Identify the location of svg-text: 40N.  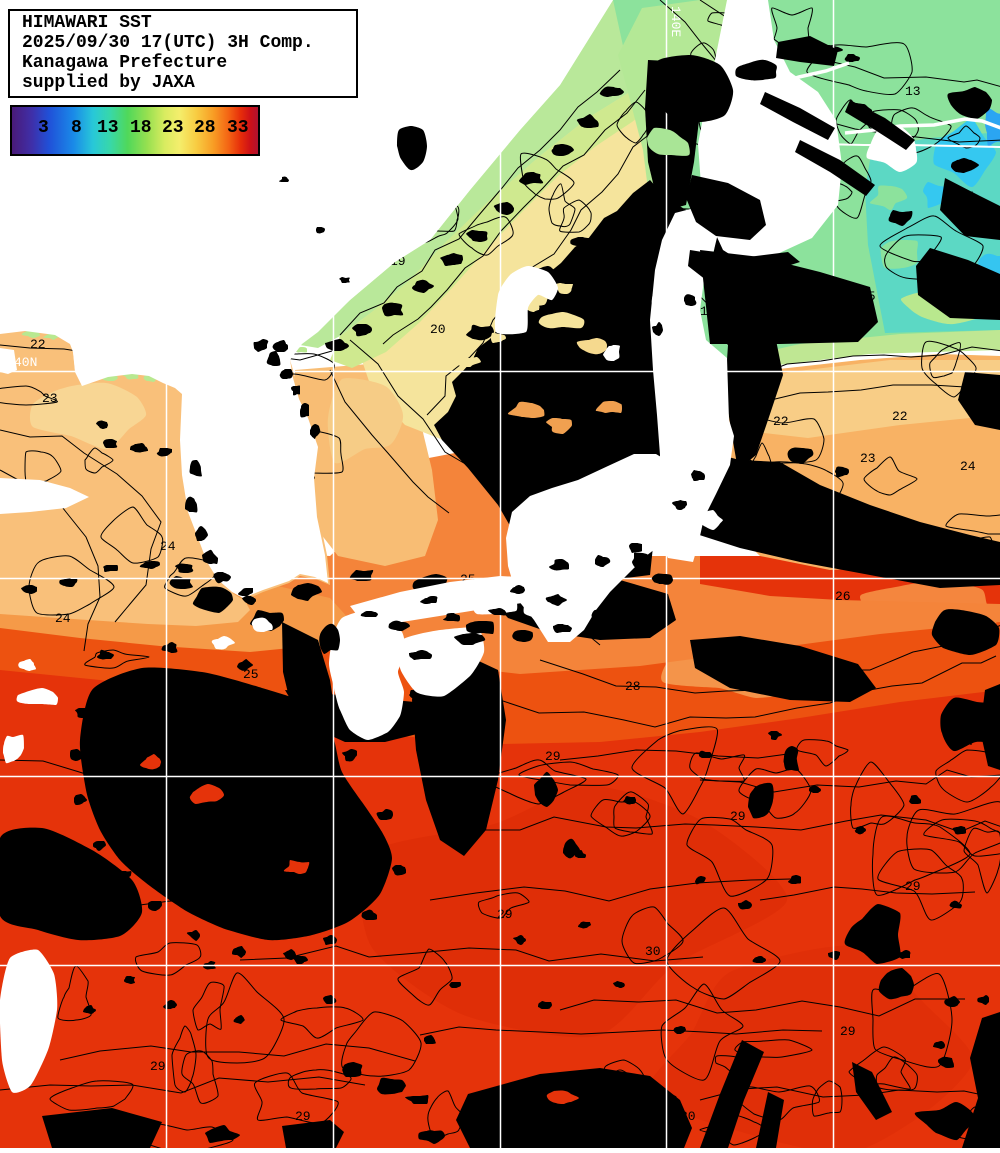
(25, 362).